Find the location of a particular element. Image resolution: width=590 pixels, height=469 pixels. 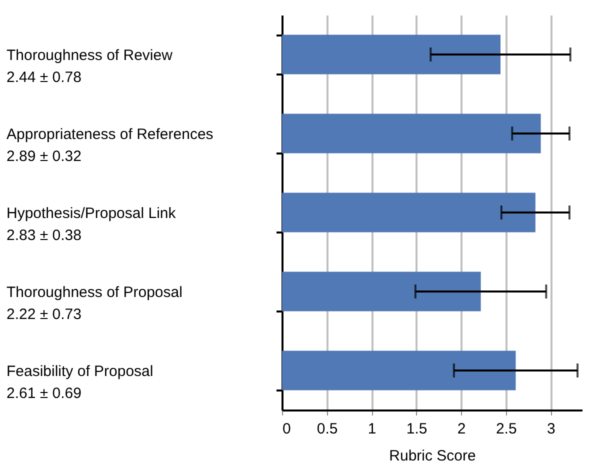

y-tick-label: Appropriateness of References 2.89 ± 0.32 is located at coordinates (110, 145).